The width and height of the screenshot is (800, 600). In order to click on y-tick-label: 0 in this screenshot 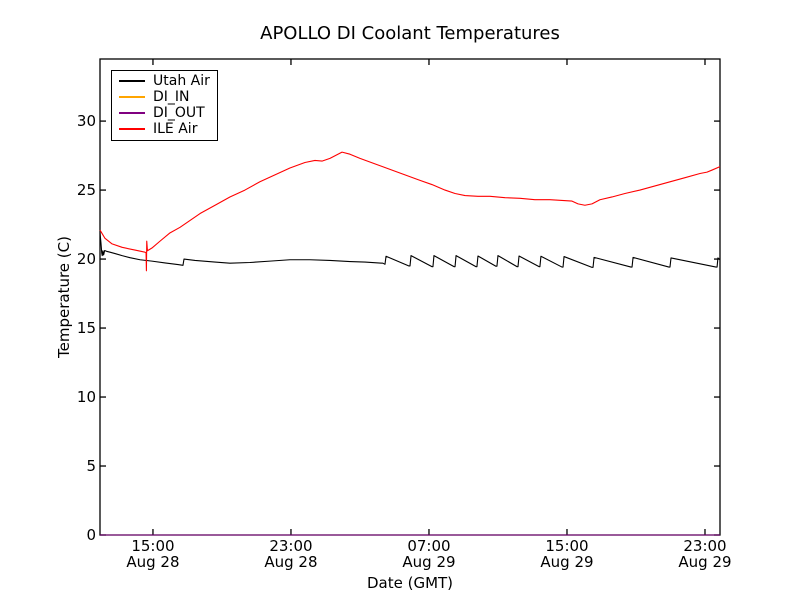, I will do `click(91, 535)`.